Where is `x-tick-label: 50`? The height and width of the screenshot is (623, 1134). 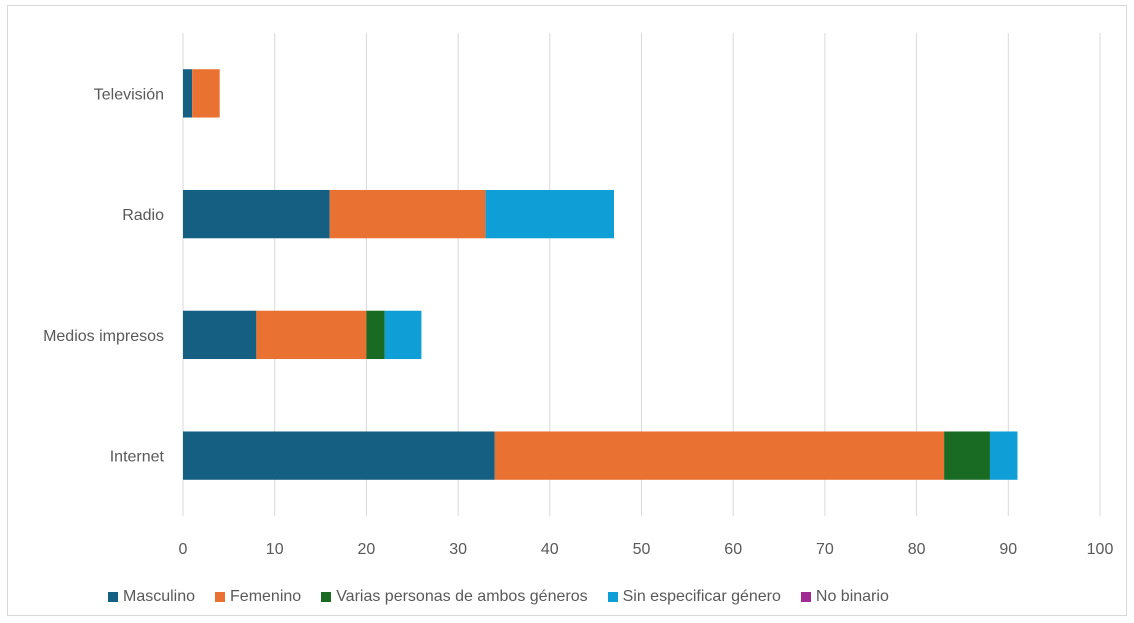
x-tick-label: 50 is located at coordinates (642, 549).